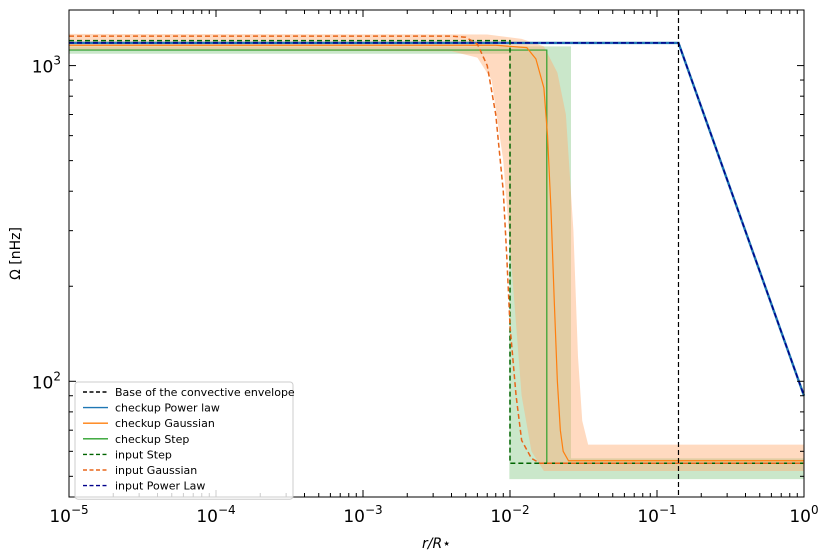 The image size is (830, 554). What do you see at coordinates (46, 66) in the screenshot?
I see `y-tick-label: 10³` at bounding box center [46, 66].